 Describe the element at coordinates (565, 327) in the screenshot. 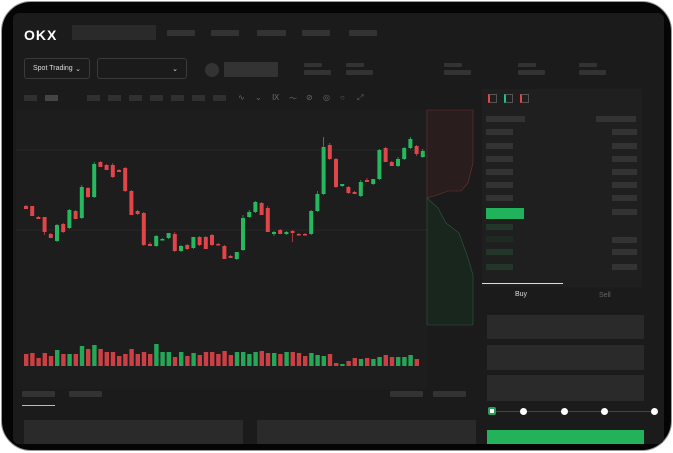

I see `price-input` at that location.